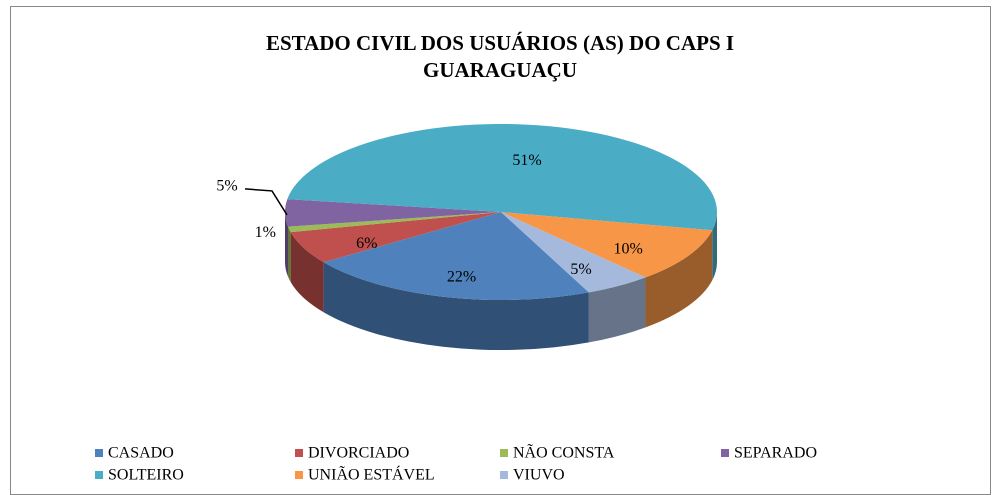  Describe the element at coordinates (526, 160) in the screenshot. I see `data-label: 51%` at that location.